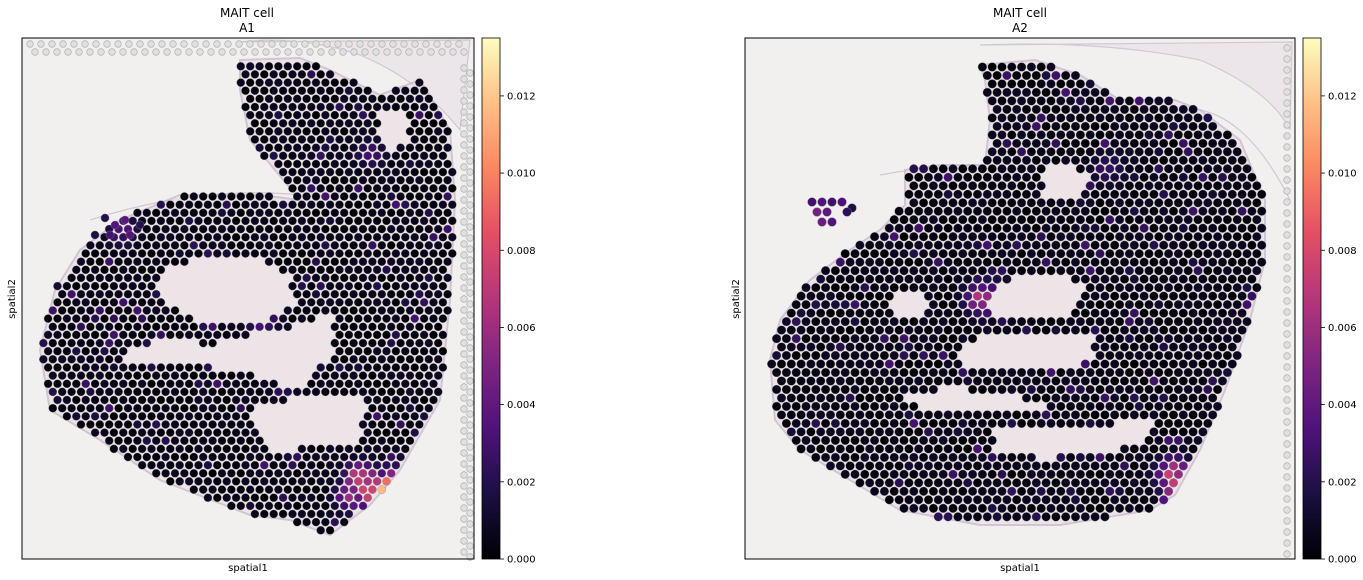 This screenshot has width=1363, height=580. I want to click on colorbar-tick-label: 0.004, so click(521, 405).